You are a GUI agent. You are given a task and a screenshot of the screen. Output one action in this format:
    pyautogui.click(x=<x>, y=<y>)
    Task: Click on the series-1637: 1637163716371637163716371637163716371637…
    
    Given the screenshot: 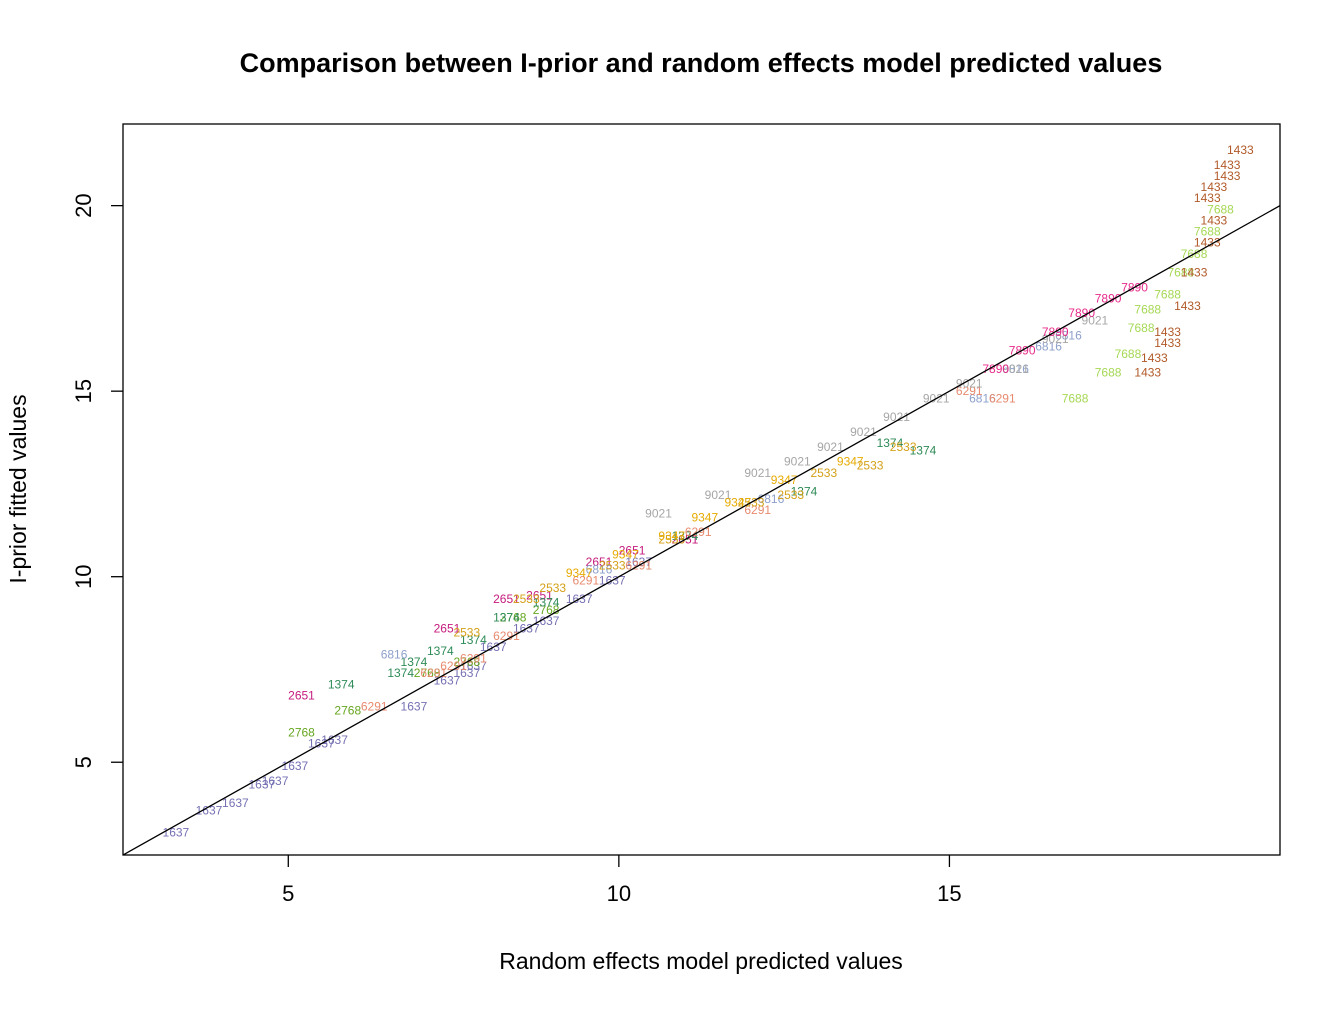 What is the action you would take?
    pyautogui.click(x=408, y=697)
    